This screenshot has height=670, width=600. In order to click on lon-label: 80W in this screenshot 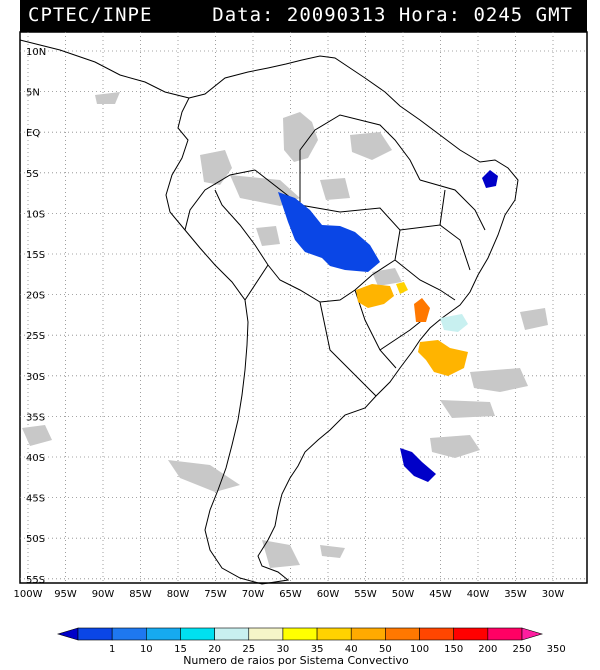, I will do `click(178, 594)`.